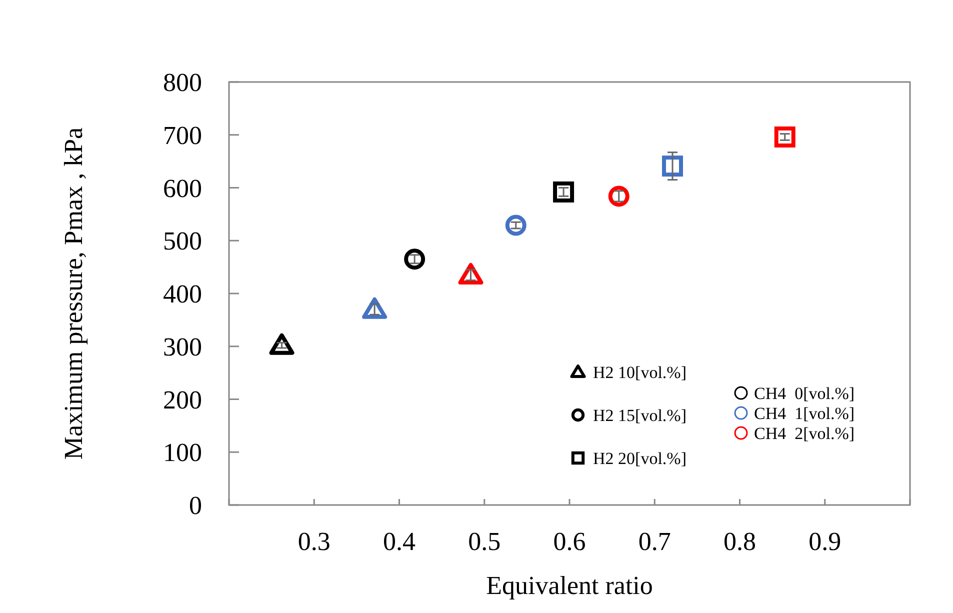 The height and width of the screenshot is (613, 953). I want to click on x-tick-label: 0.3, so click(314, 541).